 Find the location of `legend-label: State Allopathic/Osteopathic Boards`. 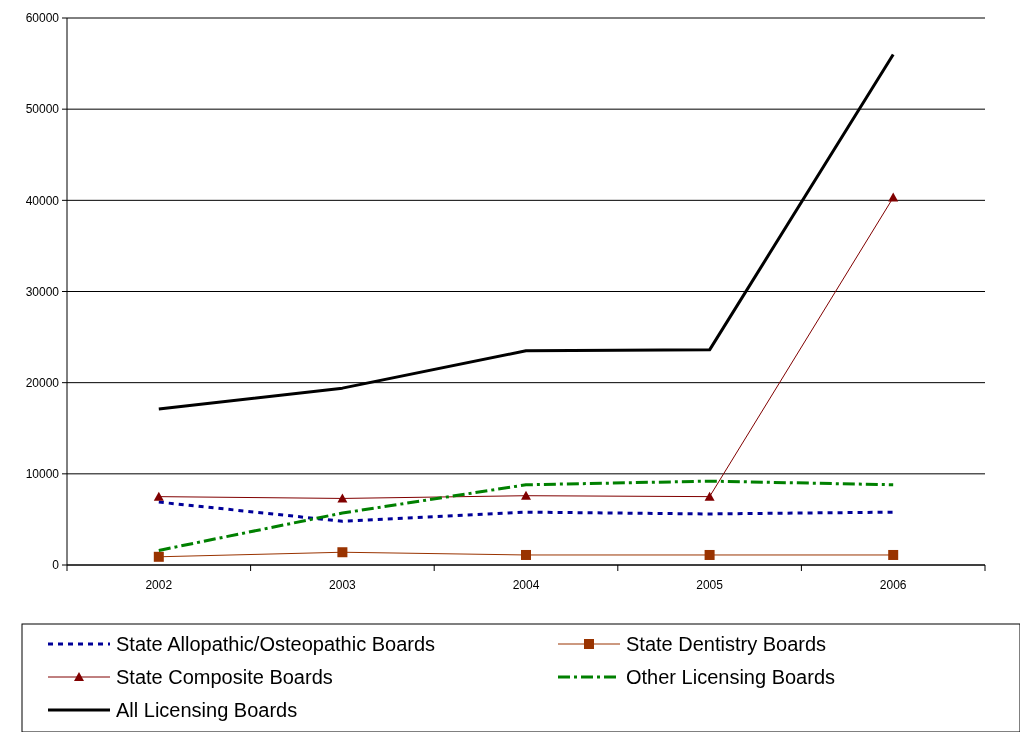

legend-label: State Allopathic/Osteopathic Boards is located at coordinates (276, 644).